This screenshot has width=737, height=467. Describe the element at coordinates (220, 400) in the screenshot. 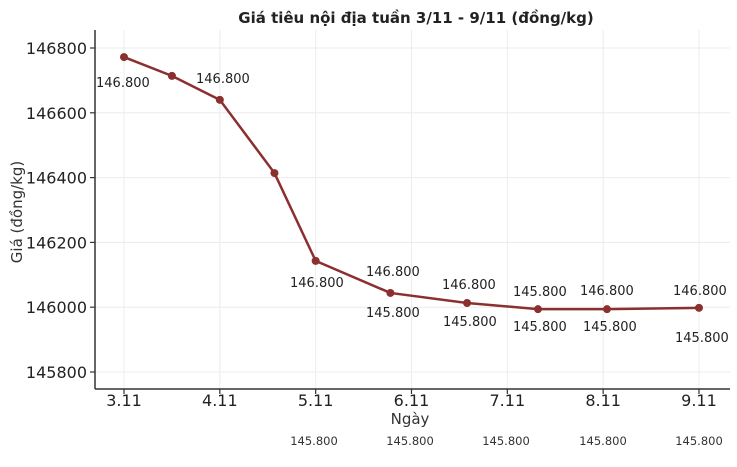

I see `x-tick-label: 4.11` at that location.